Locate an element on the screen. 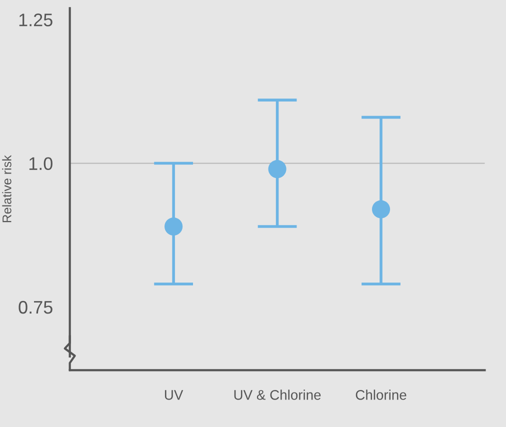  x-tick-label: UV is located at coordinates (174, 395).